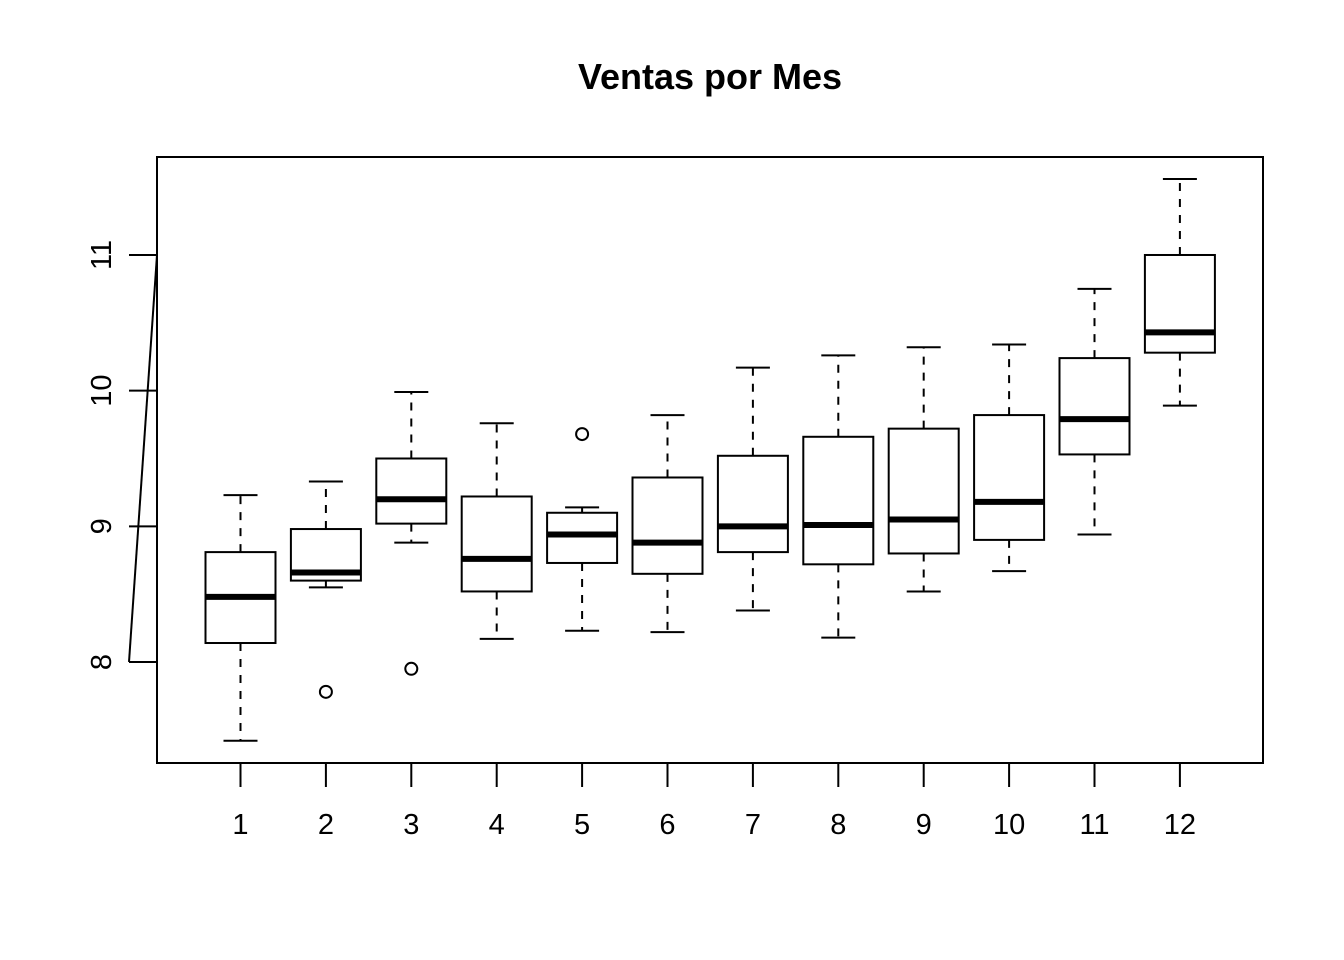 The width and height of the screenshot is (1344, 960). I want to click on x-tick-label: 11, so click(1094, 825).